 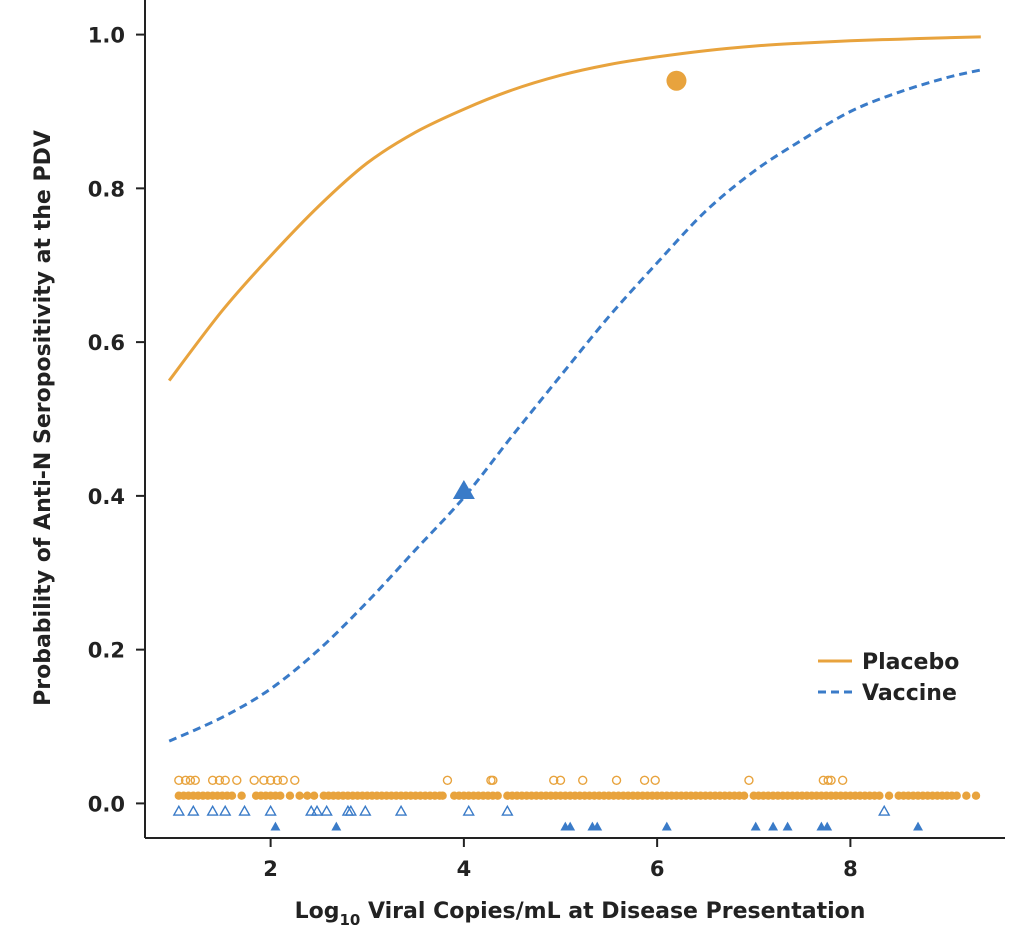 What do you see at coordinates (910, 662) in the screenshot?
I see `legend-label-placebo: Placebo` at bounding box center [910, 662].